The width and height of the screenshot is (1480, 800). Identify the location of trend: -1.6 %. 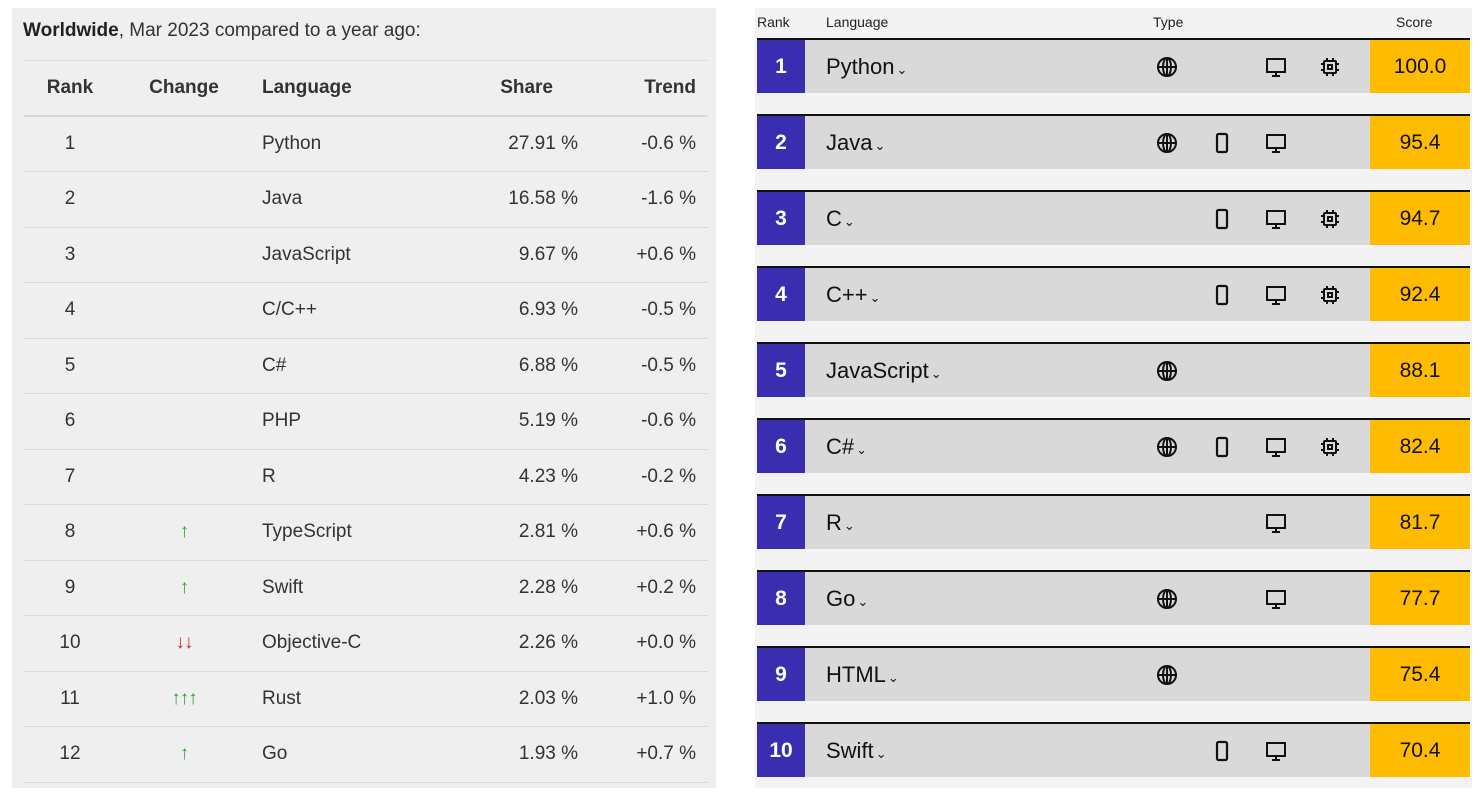
(668, 199).